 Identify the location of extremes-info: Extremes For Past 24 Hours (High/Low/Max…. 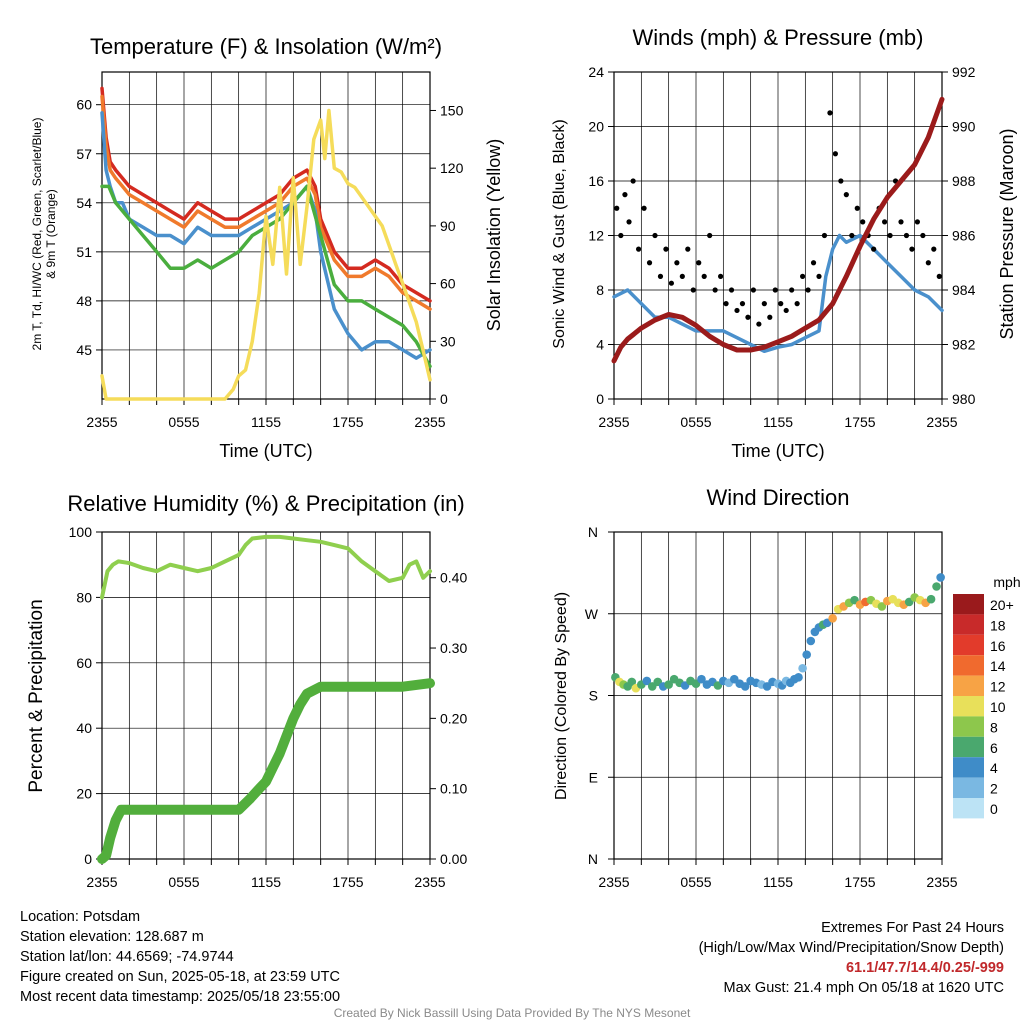
(851, 958).